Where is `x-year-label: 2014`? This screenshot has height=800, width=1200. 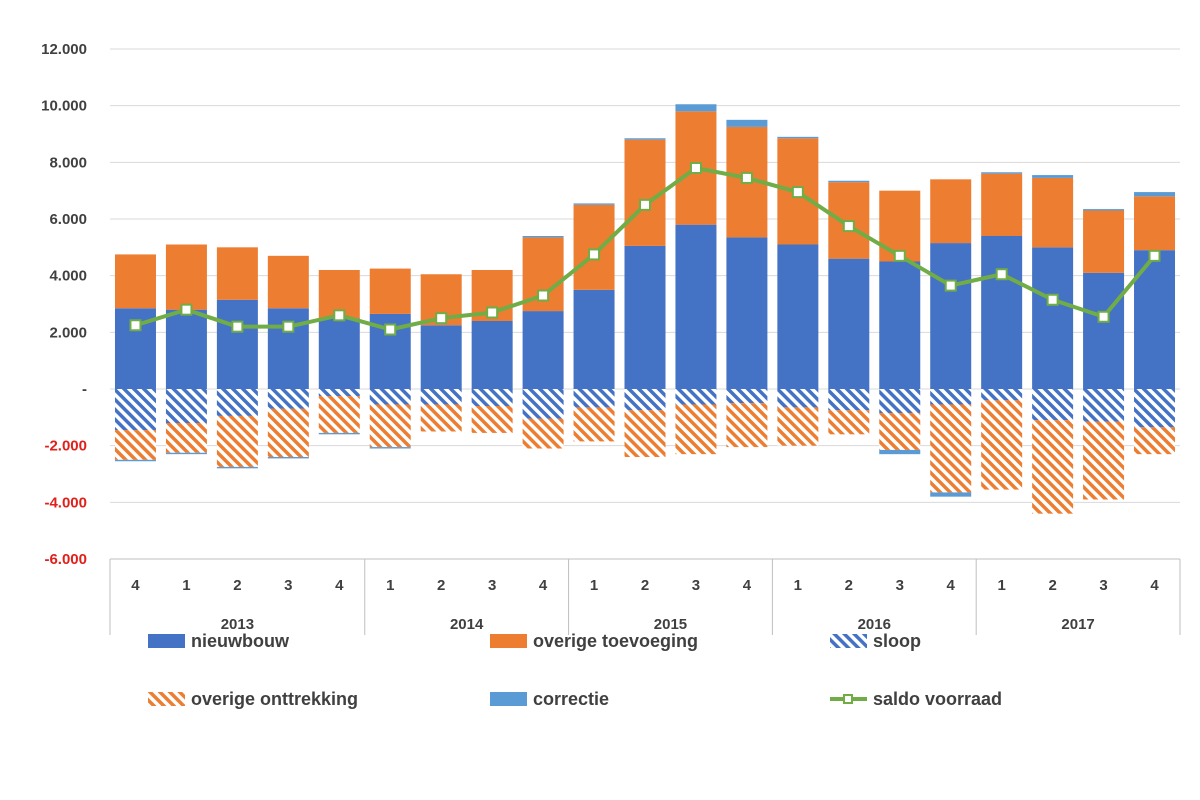
x-year-label: 2014 is located at coordinates (467, 624).